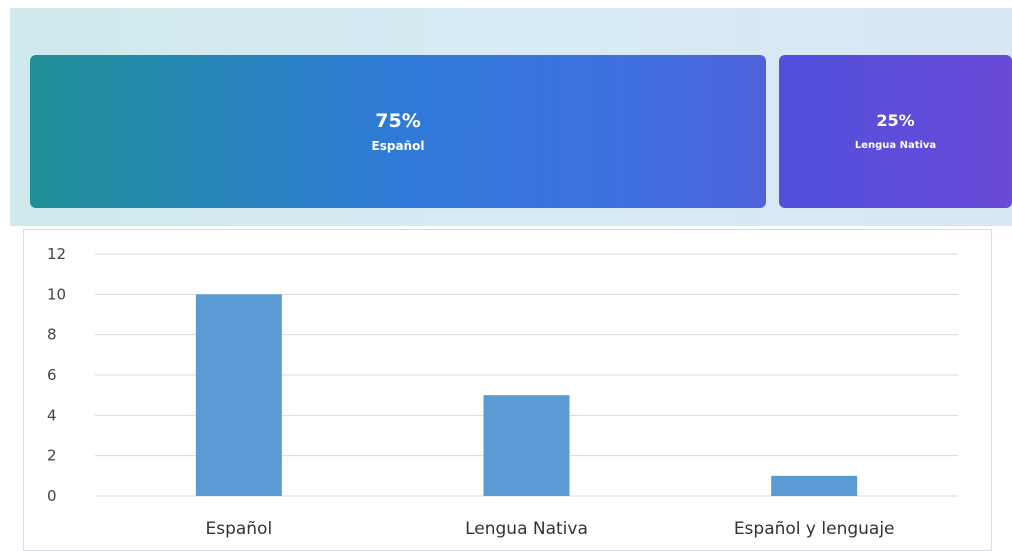 The width and height of the screenshot is (1012, 551). Describe the element at coordinates (52, 375) in the screenshot. I see `y-tick-label: 6` at that location.